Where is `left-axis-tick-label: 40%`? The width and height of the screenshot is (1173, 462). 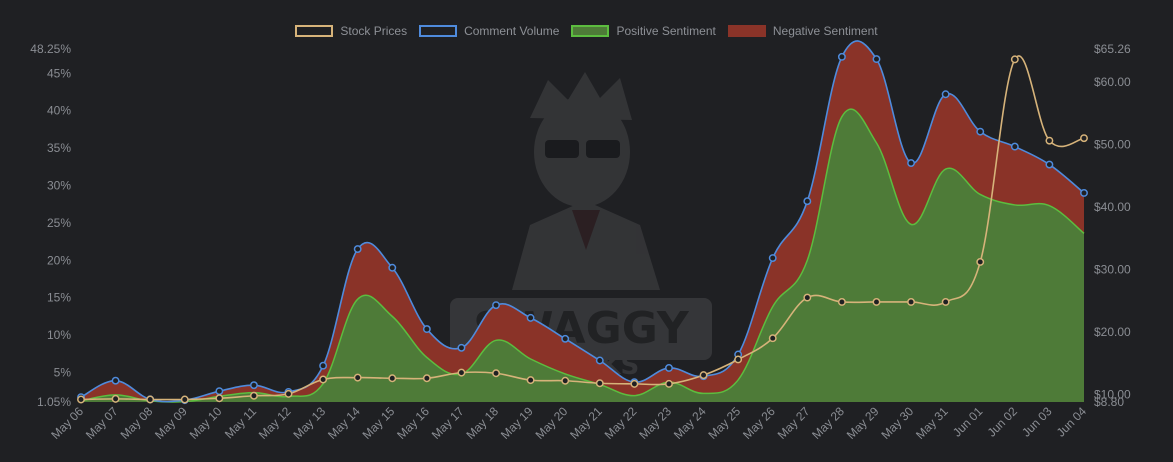
left-axis-tick-label: 40% is located at coordinates (59, 111).